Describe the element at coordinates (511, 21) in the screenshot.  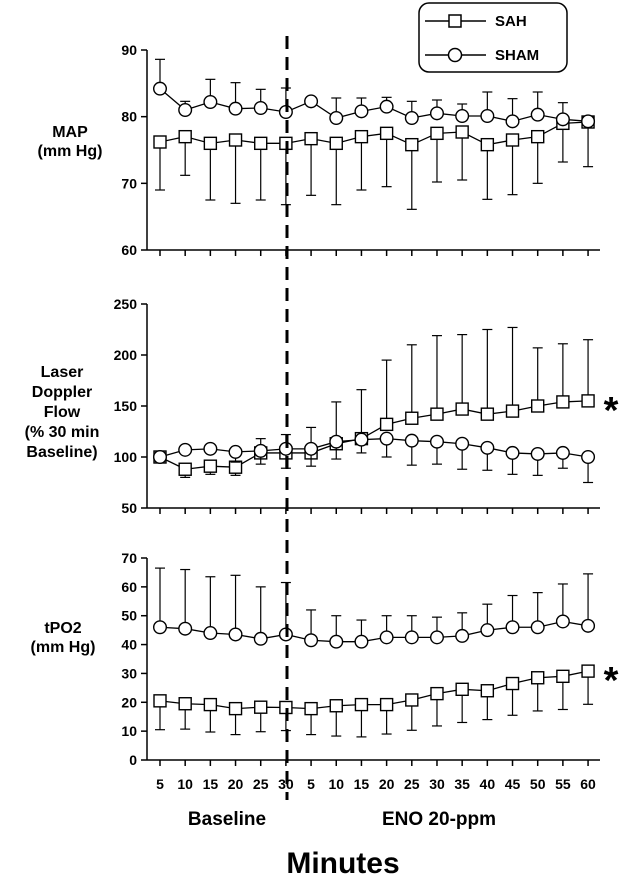
I see `legend-sah-label: SAH` at that location.